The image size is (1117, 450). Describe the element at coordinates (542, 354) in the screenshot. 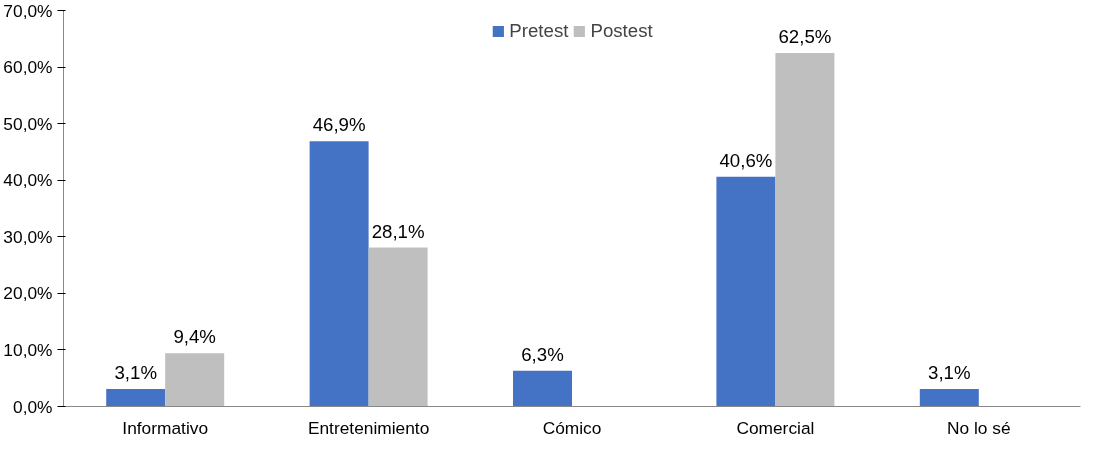

I see `data-label: 6,3%` at that location.